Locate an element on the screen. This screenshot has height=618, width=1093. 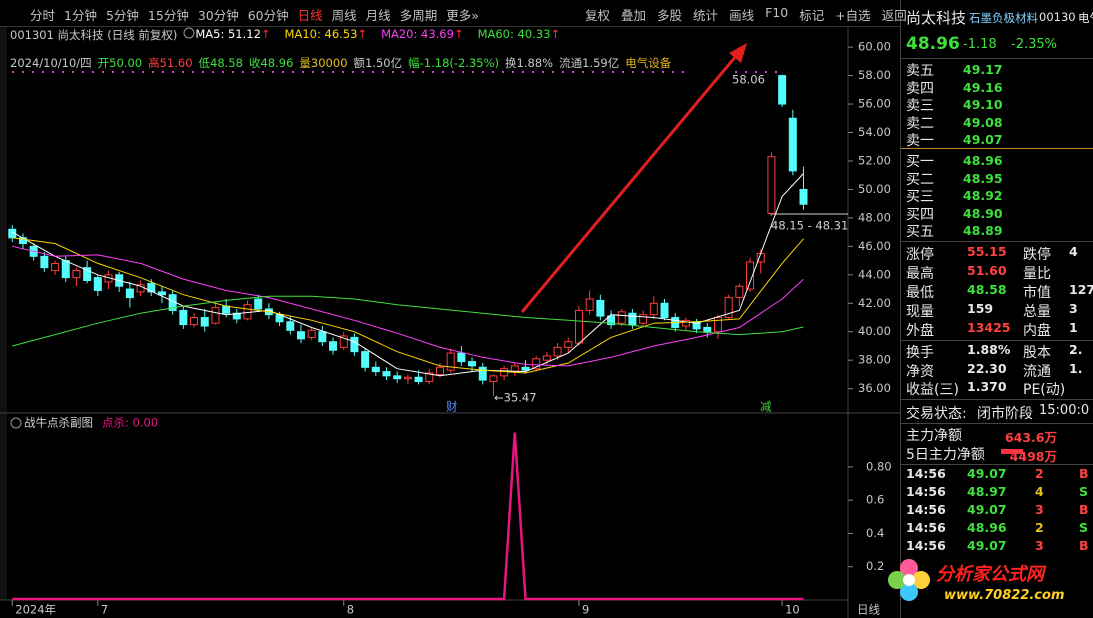
legend-trend: ↑ is located at coordinates (265, 34).